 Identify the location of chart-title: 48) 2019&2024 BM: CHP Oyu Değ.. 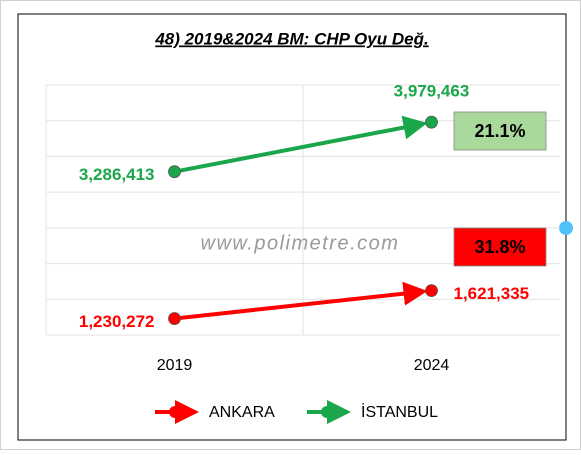
(291, 38).